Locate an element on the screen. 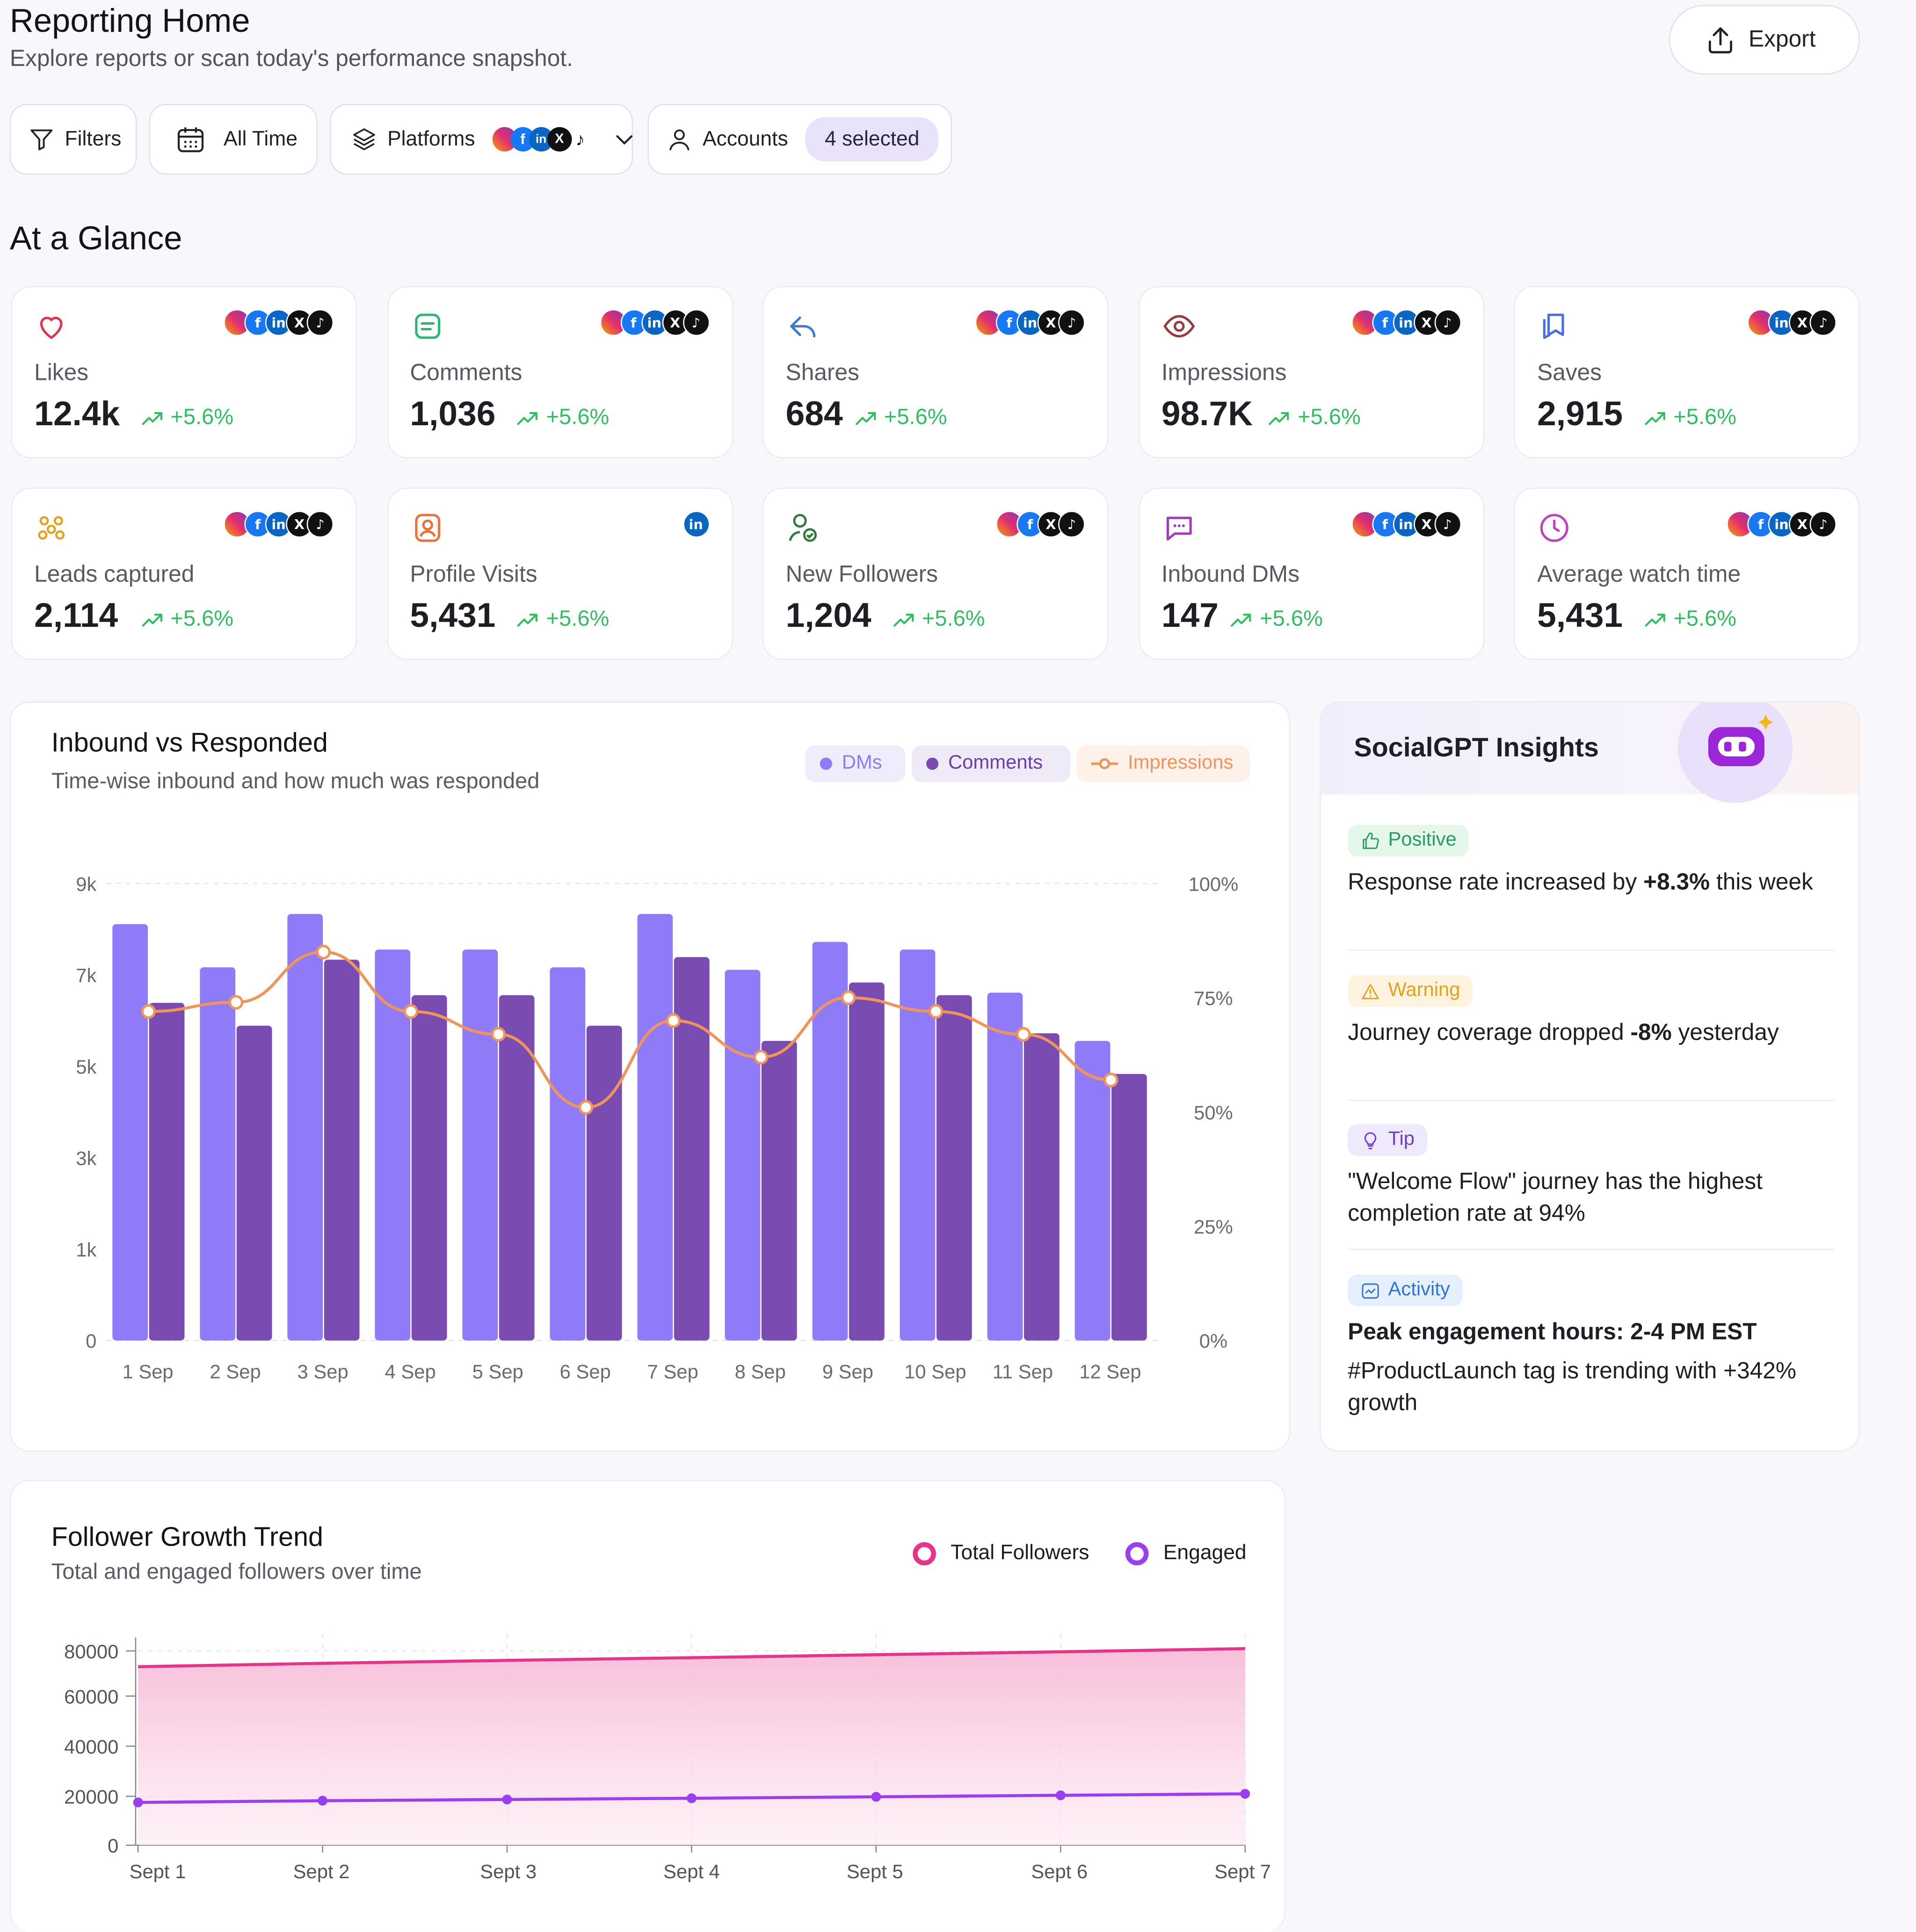  date-range-label: All Time is located at coordinates (261, 139).